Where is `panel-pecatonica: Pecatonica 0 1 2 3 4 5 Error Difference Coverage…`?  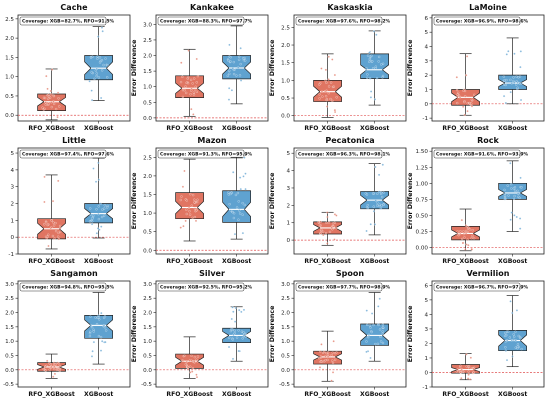 panel-pecatonica: Pecatonica 0 1 2 3 4 5 Error Difference Coverage… is located at coordinates (338, 200).